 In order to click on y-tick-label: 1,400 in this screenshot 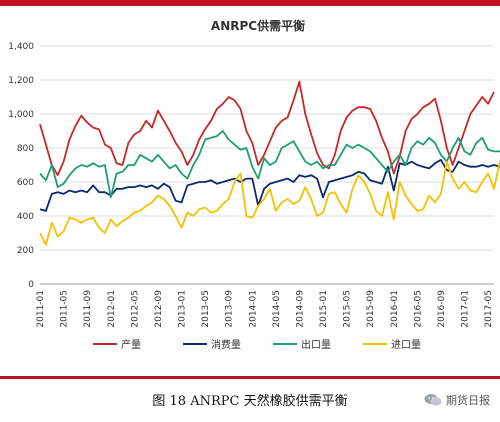, I will do `click(21, 47)`.